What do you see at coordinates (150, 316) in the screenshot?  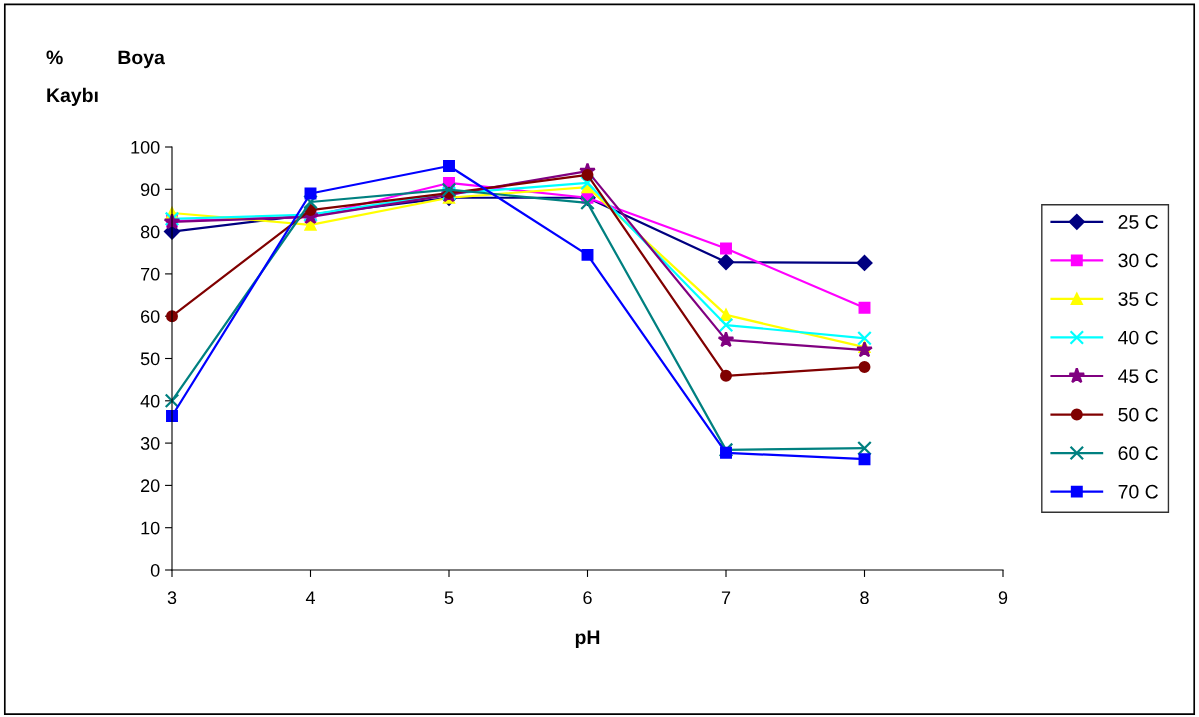 I see `y-tick-label: 60` at bounding box center [150, 316].